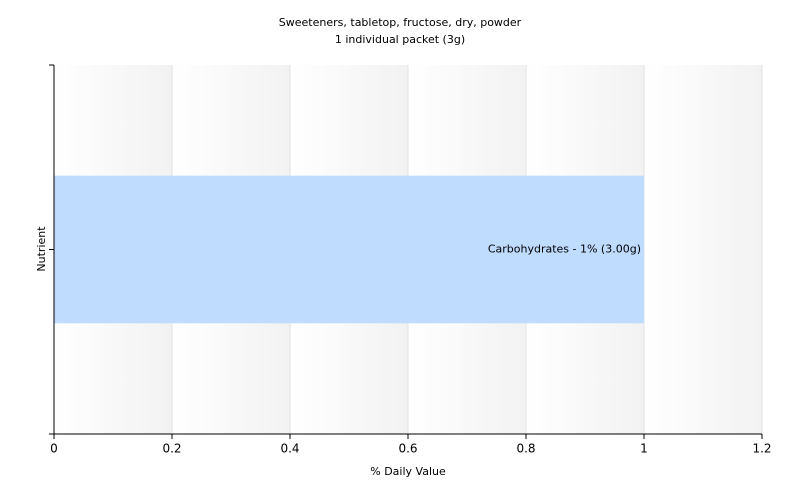 The height and width of the screenshot is (500, 800). I want to click on x-tick-label: 1.2, so click(761, 449).